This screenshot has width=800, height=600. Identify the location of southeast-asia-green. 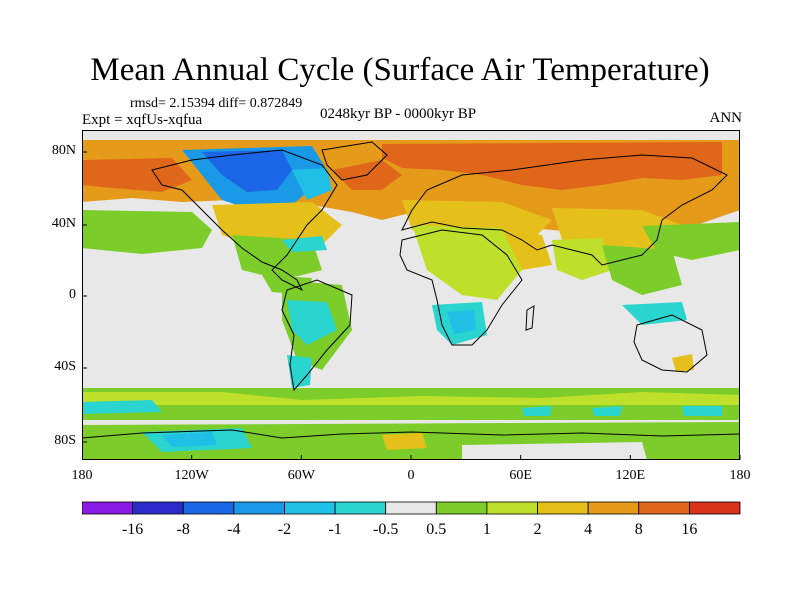
(642, 270).